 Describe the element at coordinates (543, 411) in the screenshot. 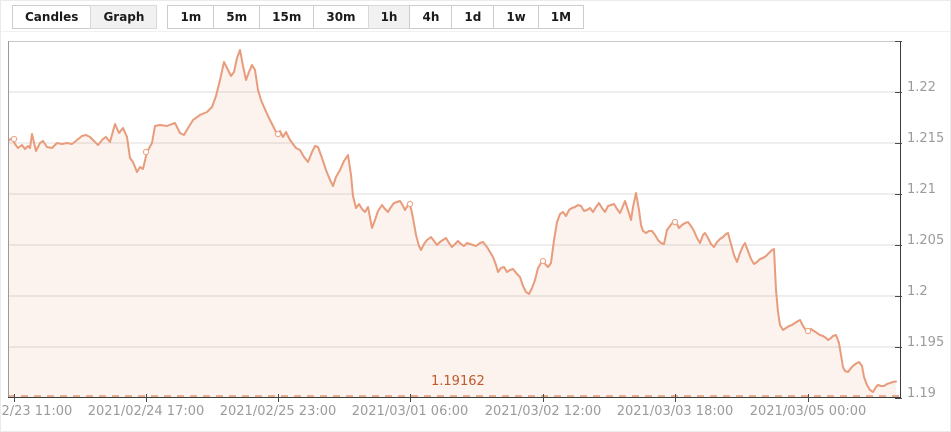

I see `x-axis-label: 2021/03/02 12:00` at that location.